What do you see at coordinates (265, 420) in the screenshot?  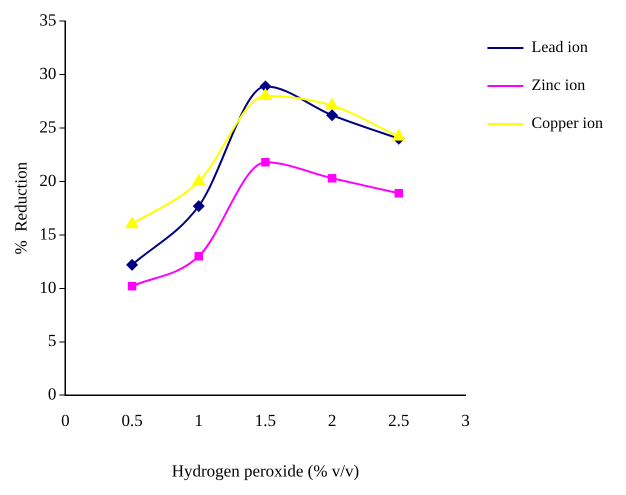 I see `x-tick-label: 1.5` at bounding box center [265, 420].